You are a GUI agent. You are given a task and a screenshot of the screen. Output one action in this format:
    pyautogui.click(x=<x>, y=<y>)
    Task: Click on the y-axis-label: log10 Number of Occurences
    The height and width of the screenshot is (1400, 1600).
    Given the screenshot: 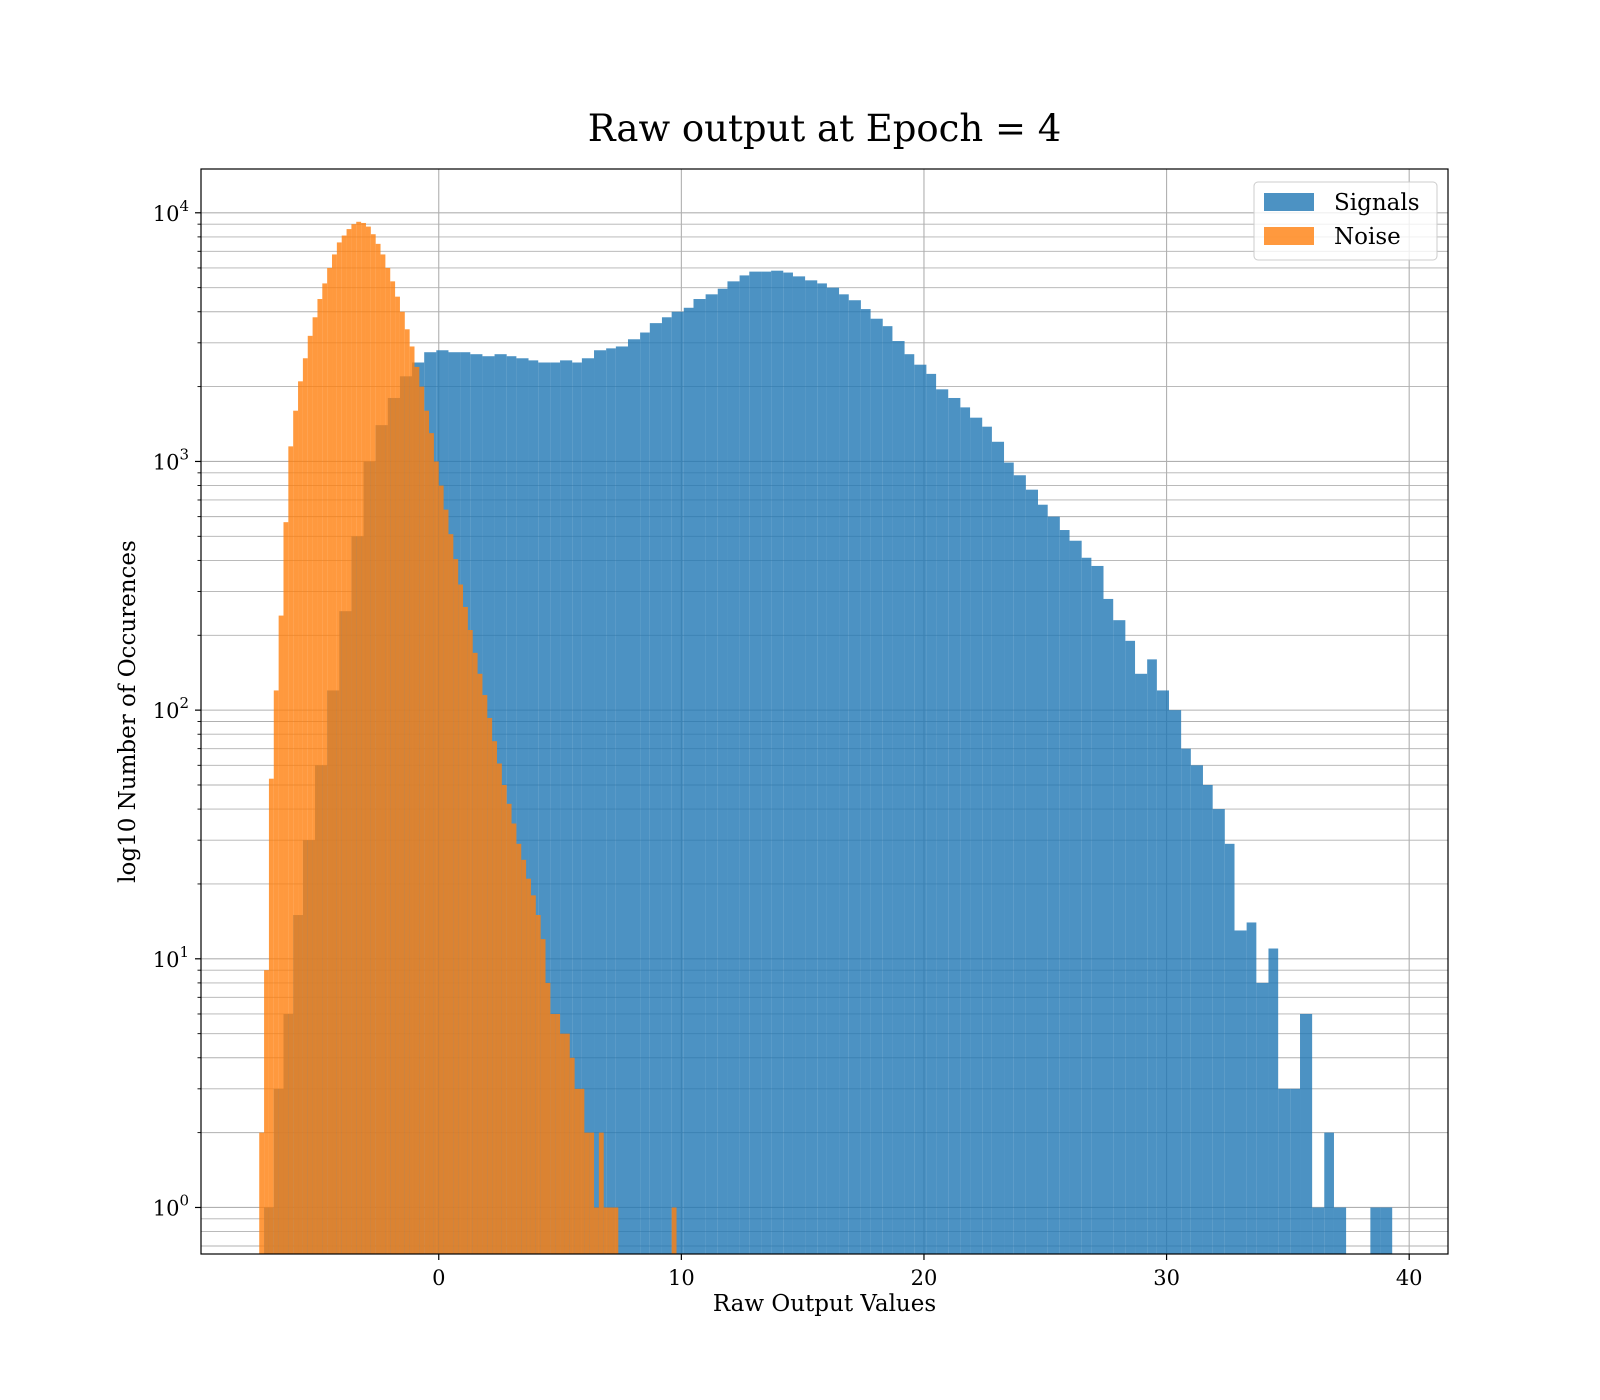 What is the action you would take?
    pyautogui.click(x=128, y=711)
    